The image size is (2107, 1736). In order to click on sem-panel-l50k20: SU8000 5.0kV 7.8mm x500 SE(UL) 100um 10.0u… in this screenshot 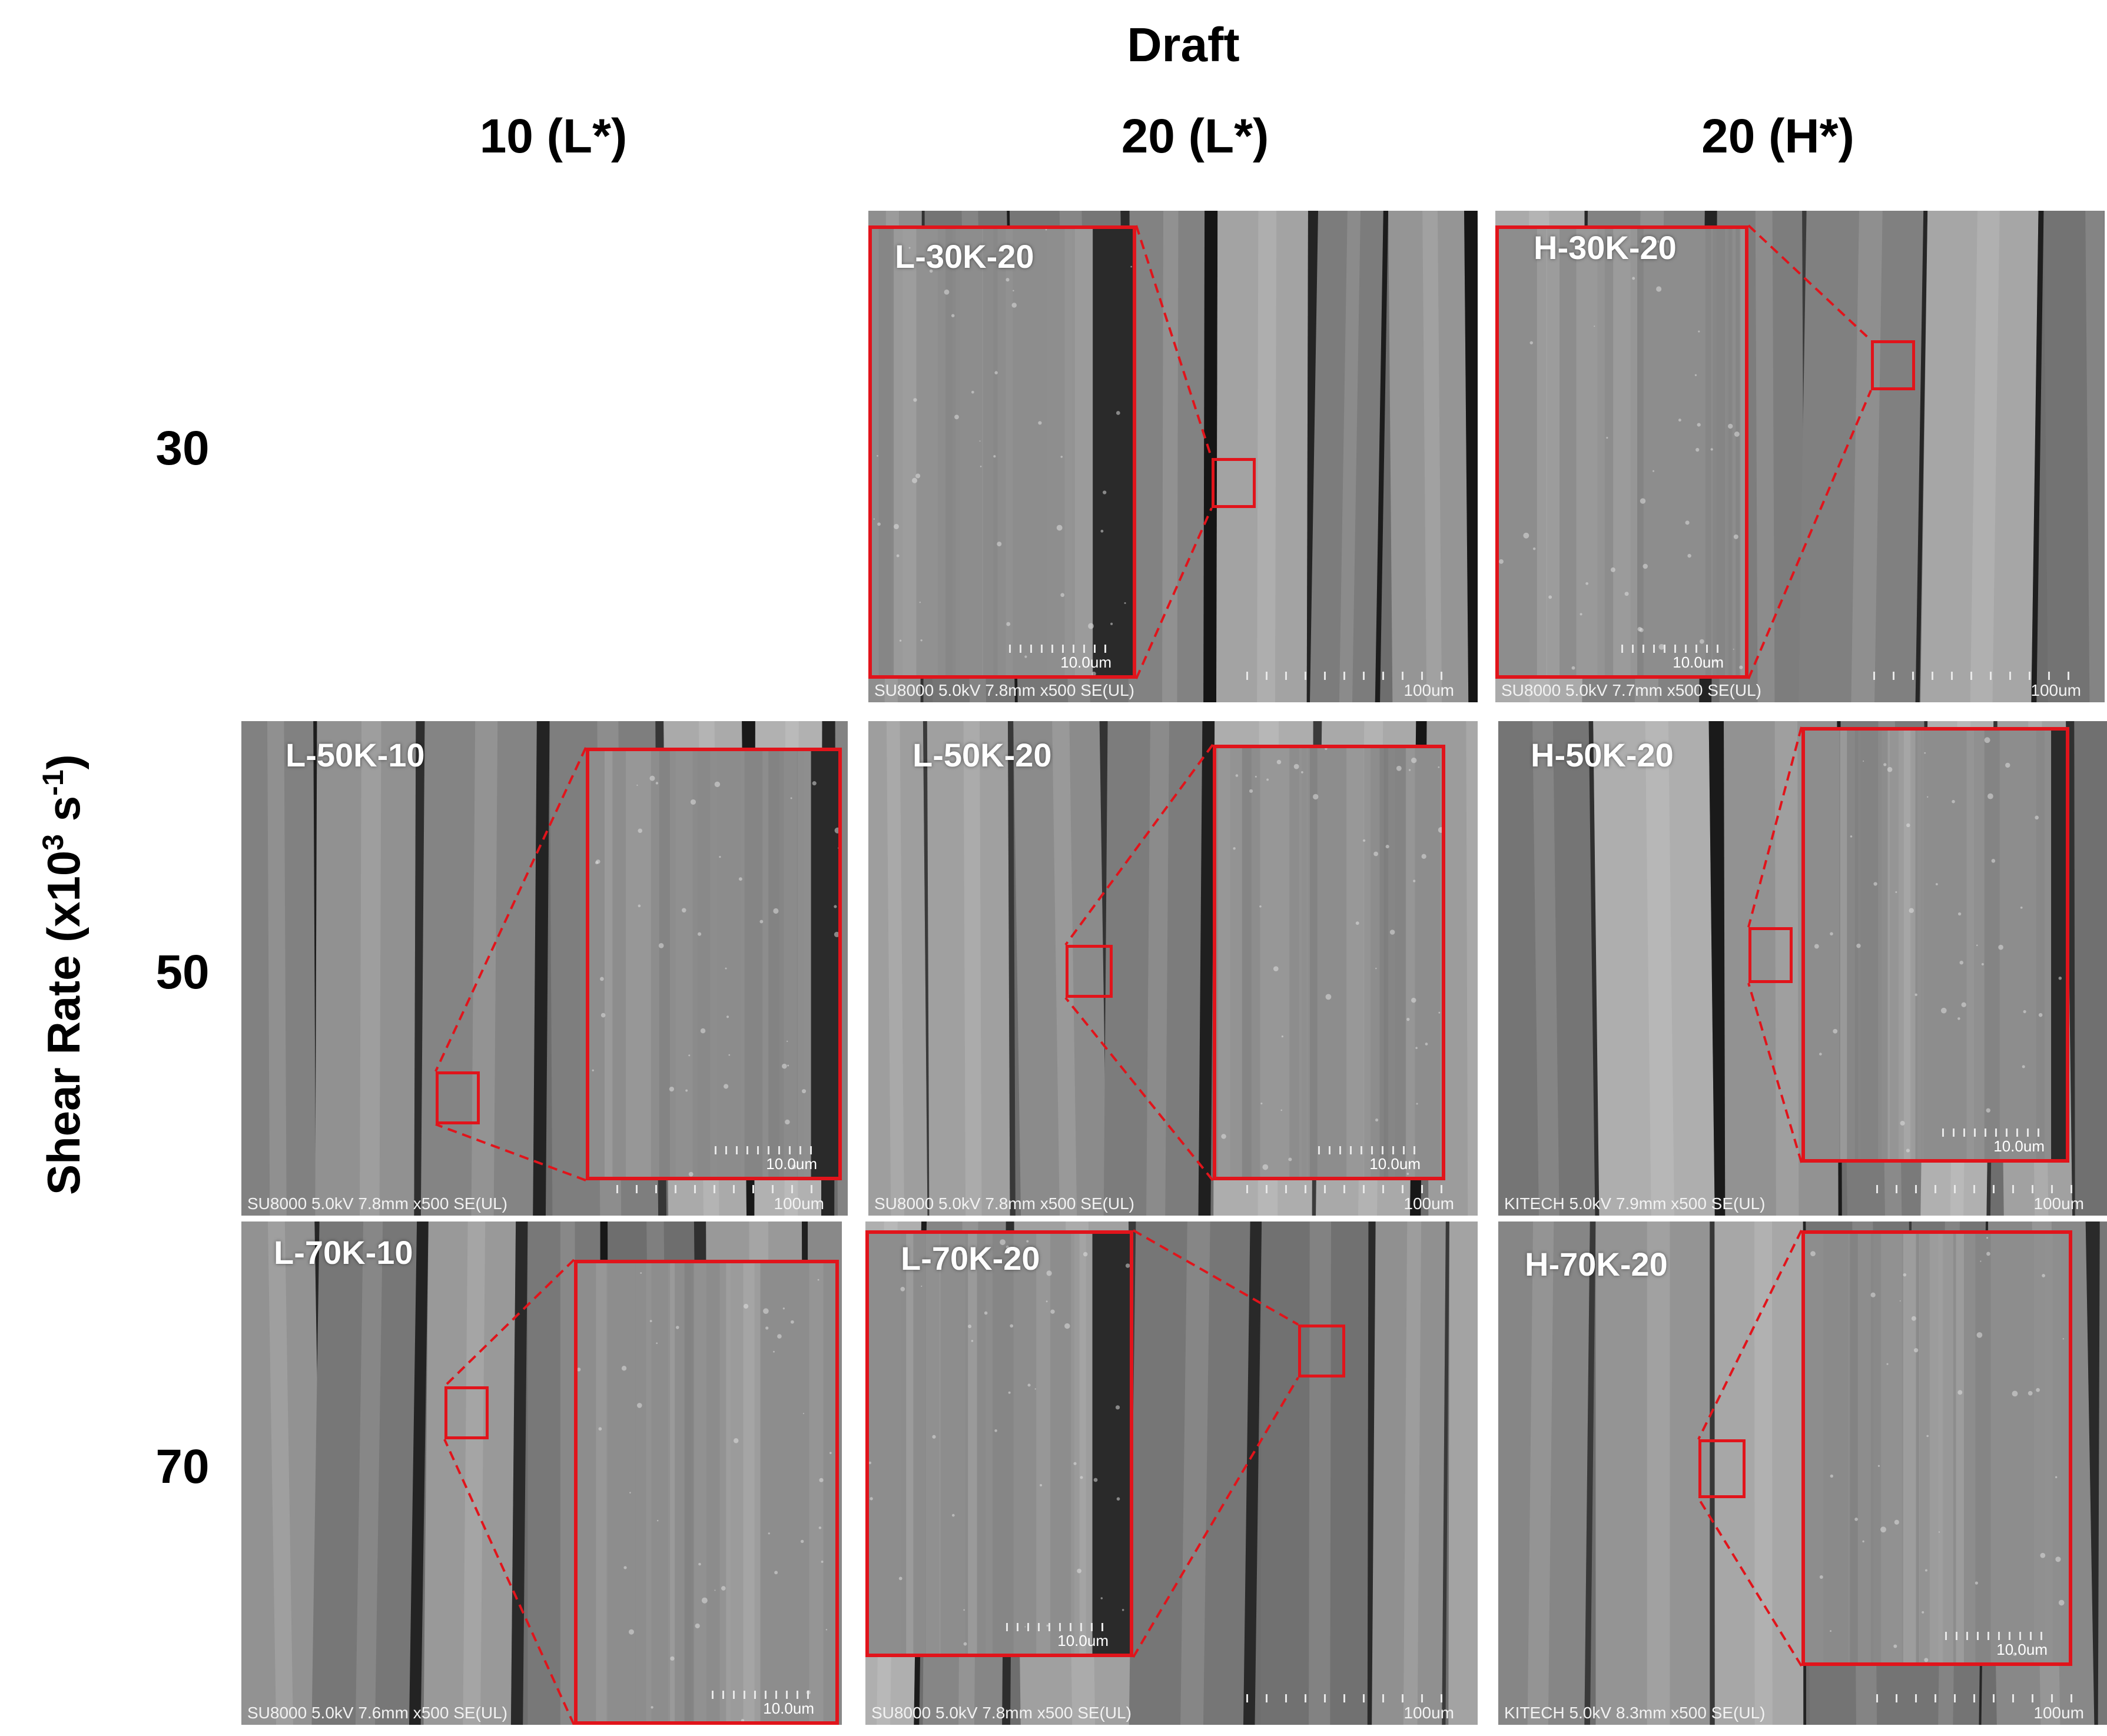, I will do `click(1173, 968)`.